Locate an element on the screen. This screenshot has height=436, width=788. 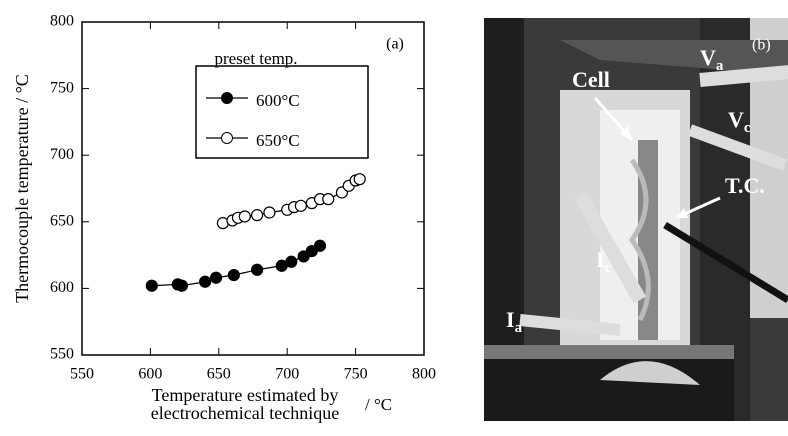
annotation: (a) is located at coordinates (395, 44).